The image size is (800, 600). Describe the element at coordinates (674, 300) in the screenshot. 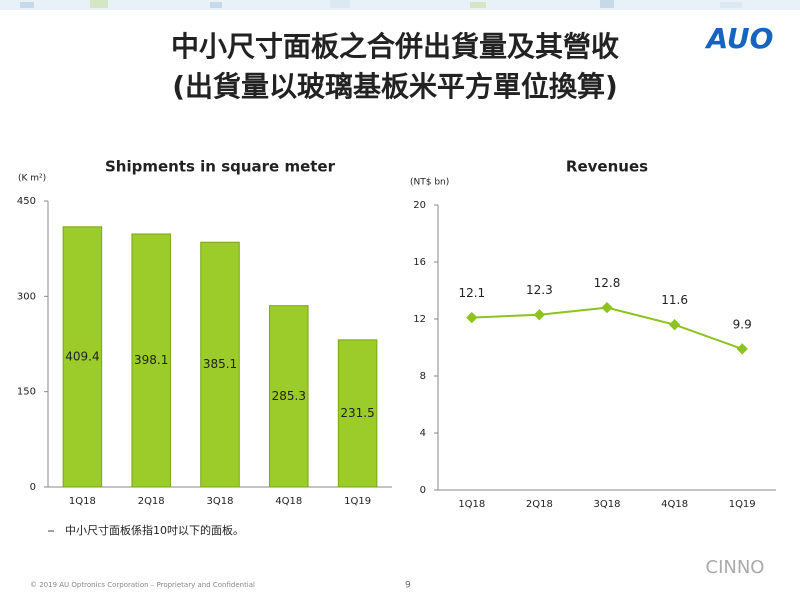

I see `data-label: 11.6` at that location.